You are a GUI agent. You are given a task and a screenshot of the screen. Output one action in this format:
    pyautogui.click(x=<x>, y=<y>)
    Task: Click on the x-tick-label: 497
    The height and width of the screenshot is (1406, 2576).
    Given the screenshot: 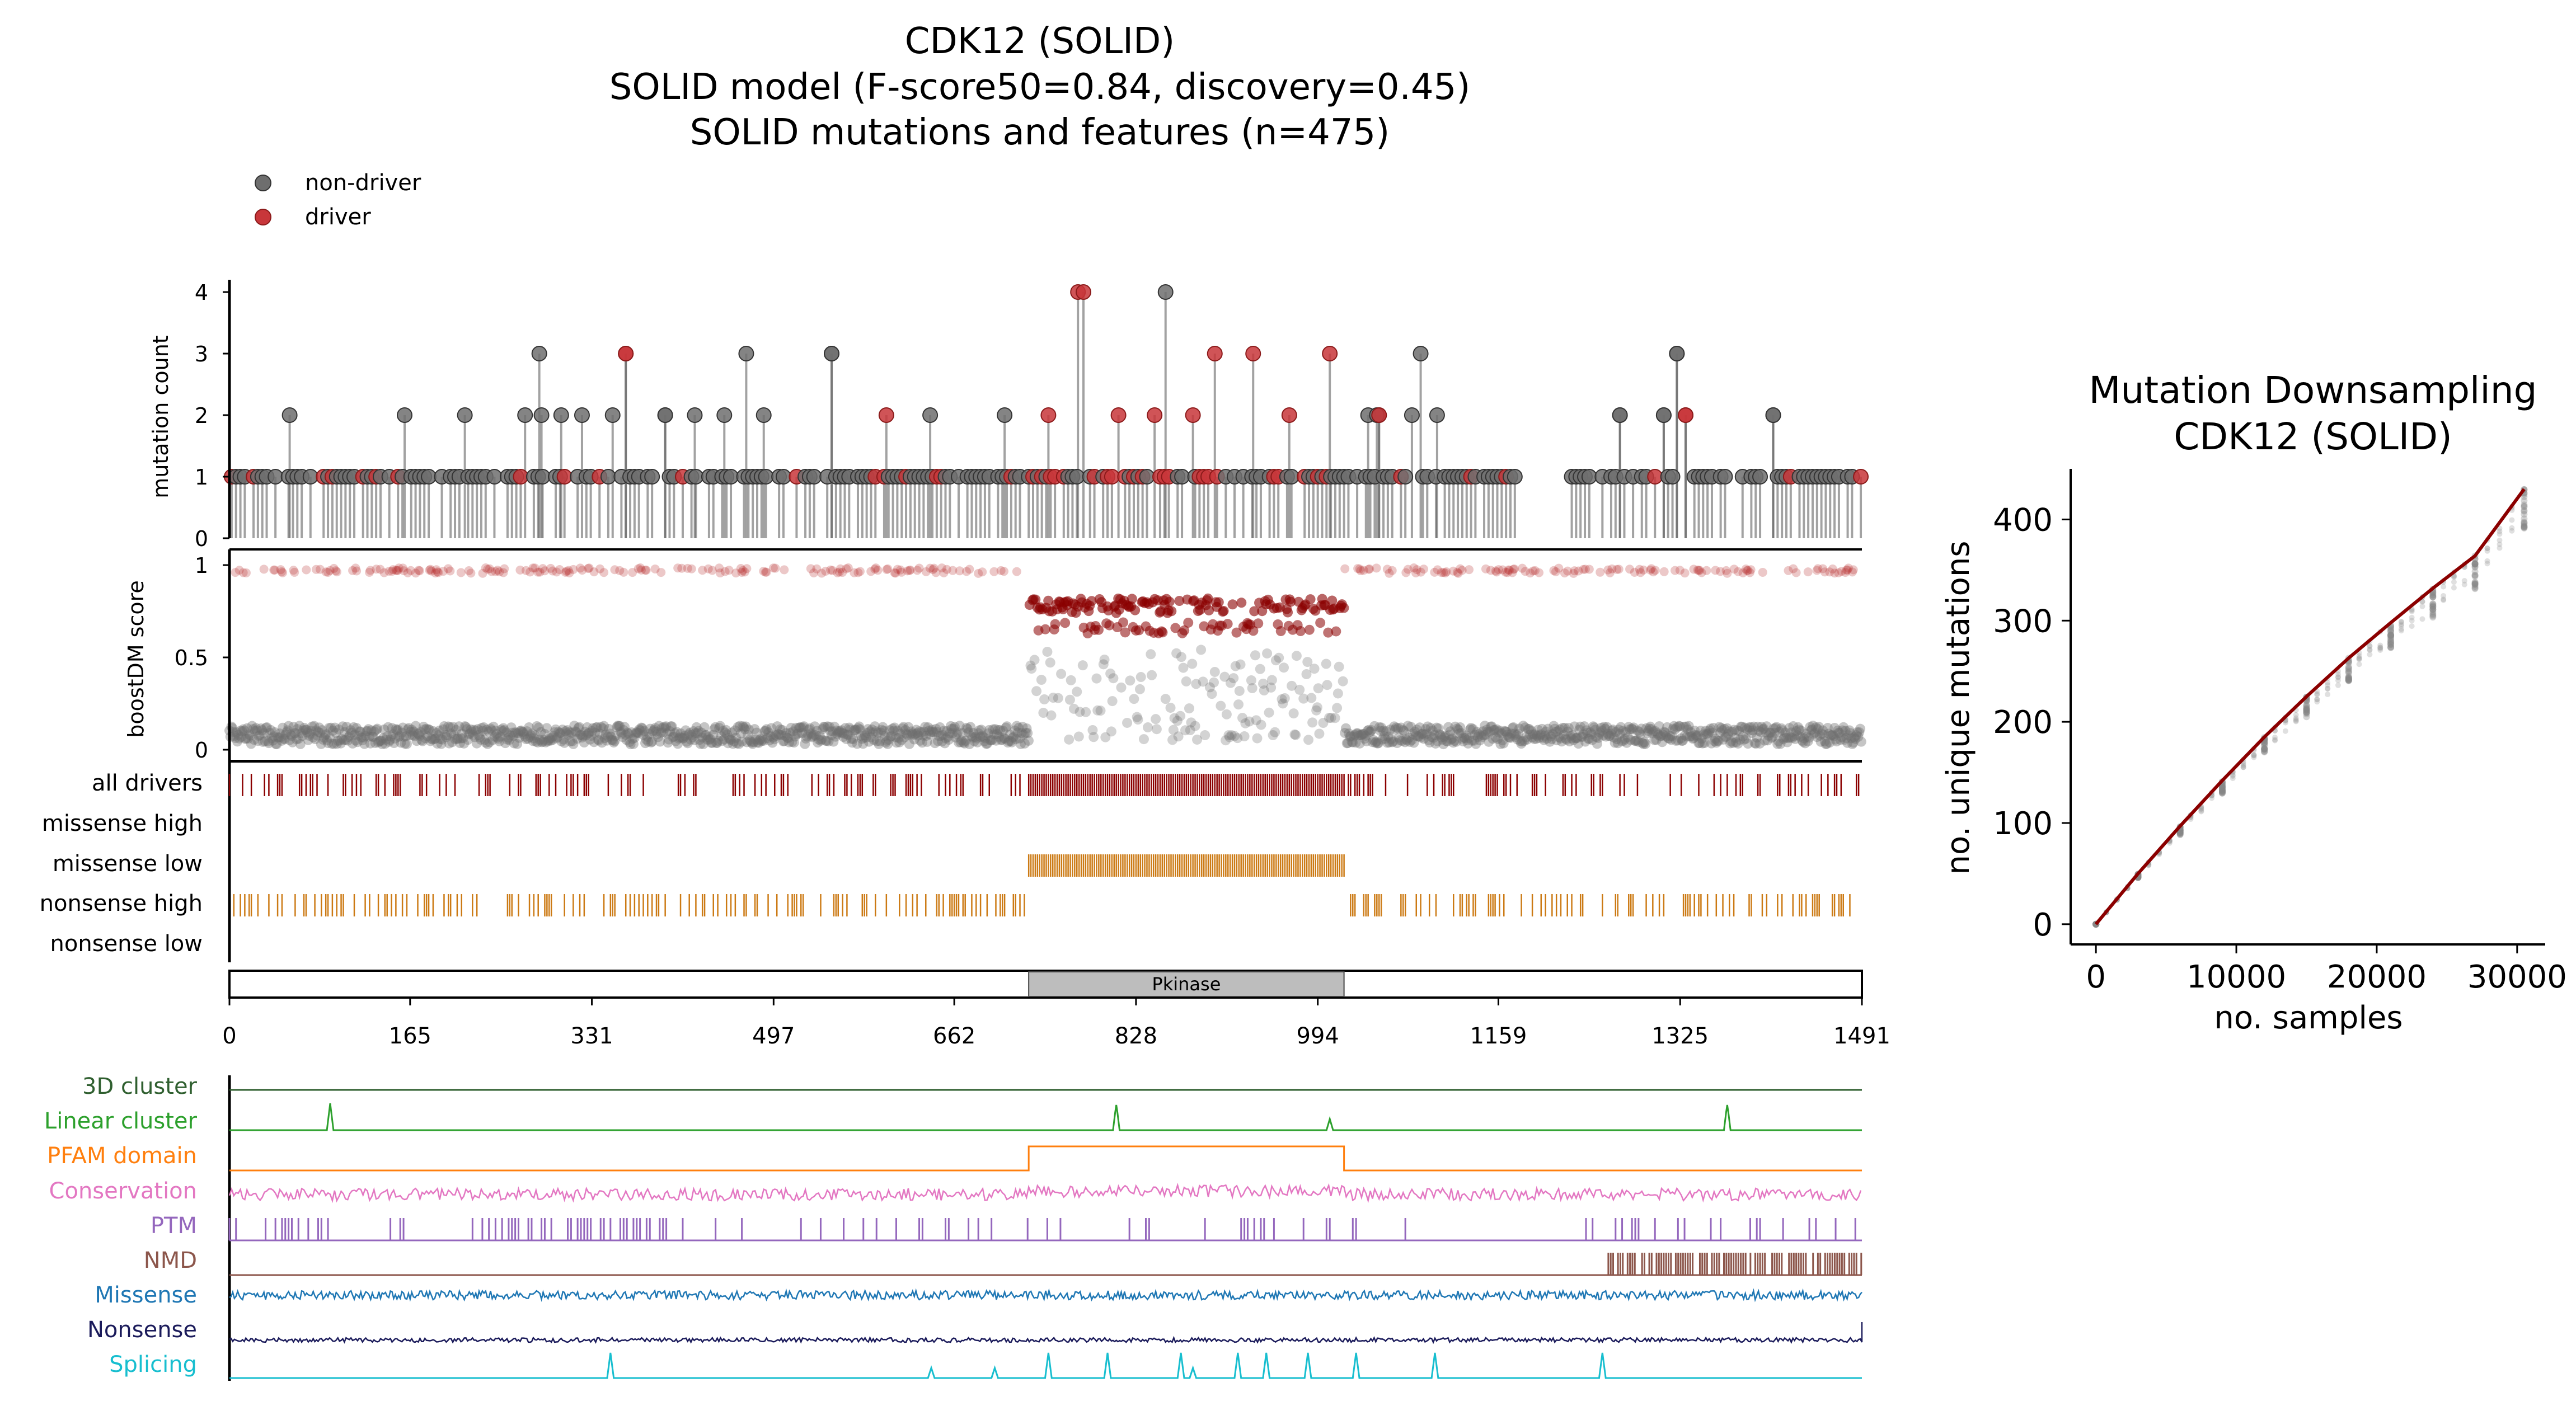 What is the action you would take?
    pyautogui.click(x=773, y=1036)
    